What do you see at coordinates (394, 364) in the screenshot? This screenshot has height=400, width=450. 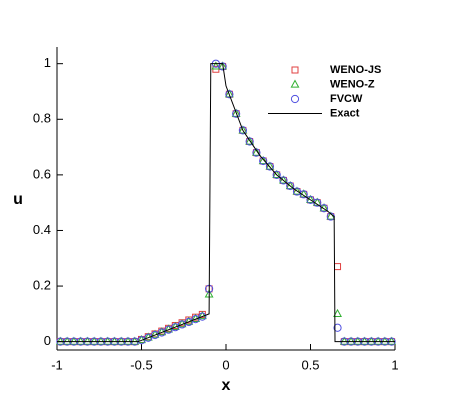 I see `x-tick-label: 1` at bounding box center [394, 364].